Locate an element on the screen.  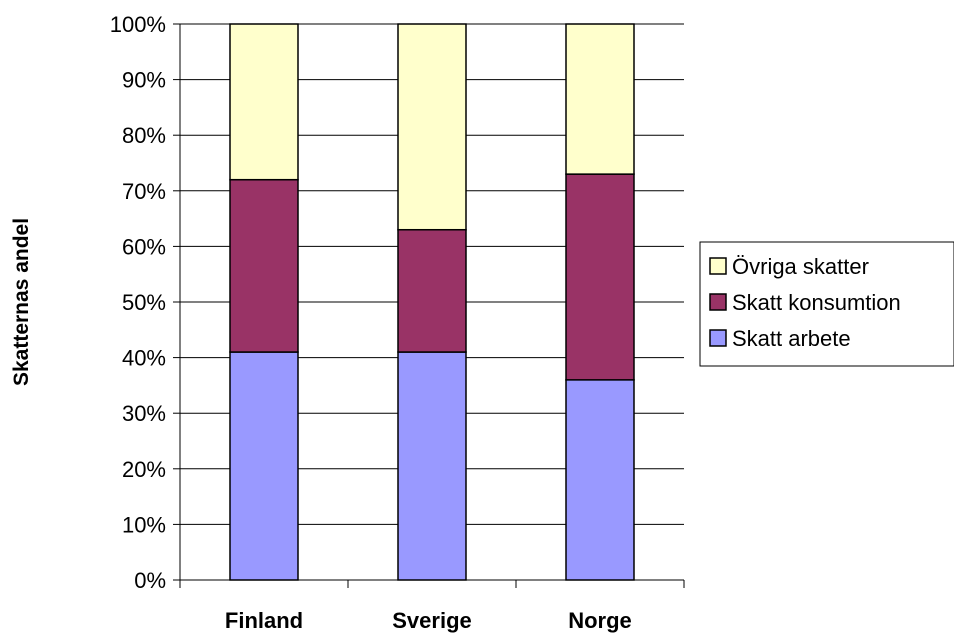
y-tick-label: 90% is located at coordinates (144, 80).